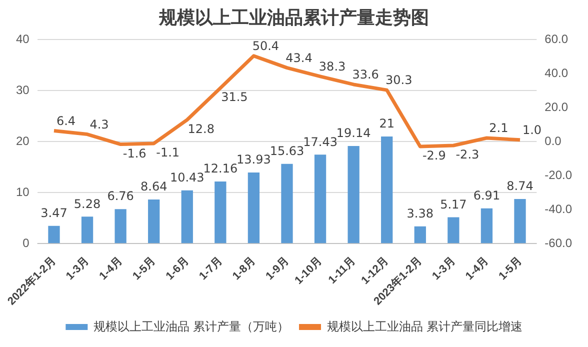 The height and width of the screenshot is (347, 588). I want to click on x-tick-label: 1-6月, so click(178, 269).